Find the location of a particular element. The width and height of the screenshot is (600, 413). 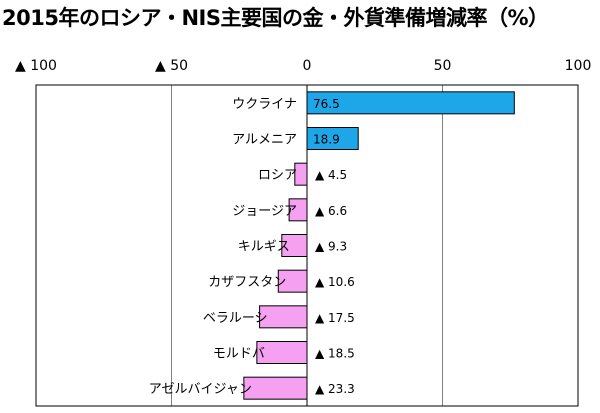

category-label: アルメニア is located at coordinates (264, 140).